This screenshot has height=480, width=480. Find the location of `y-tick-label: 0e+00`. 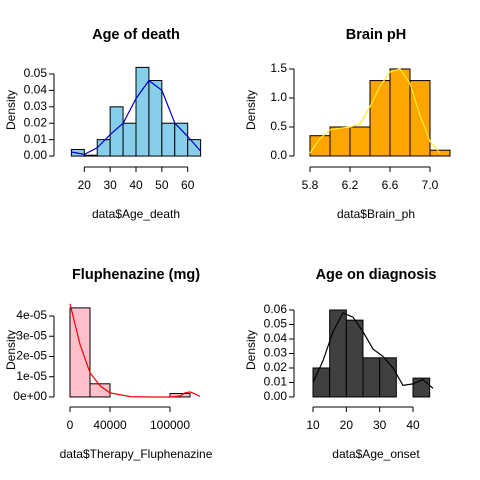

y-tick-label: 0e+00 is located at coordinates (30, 396).